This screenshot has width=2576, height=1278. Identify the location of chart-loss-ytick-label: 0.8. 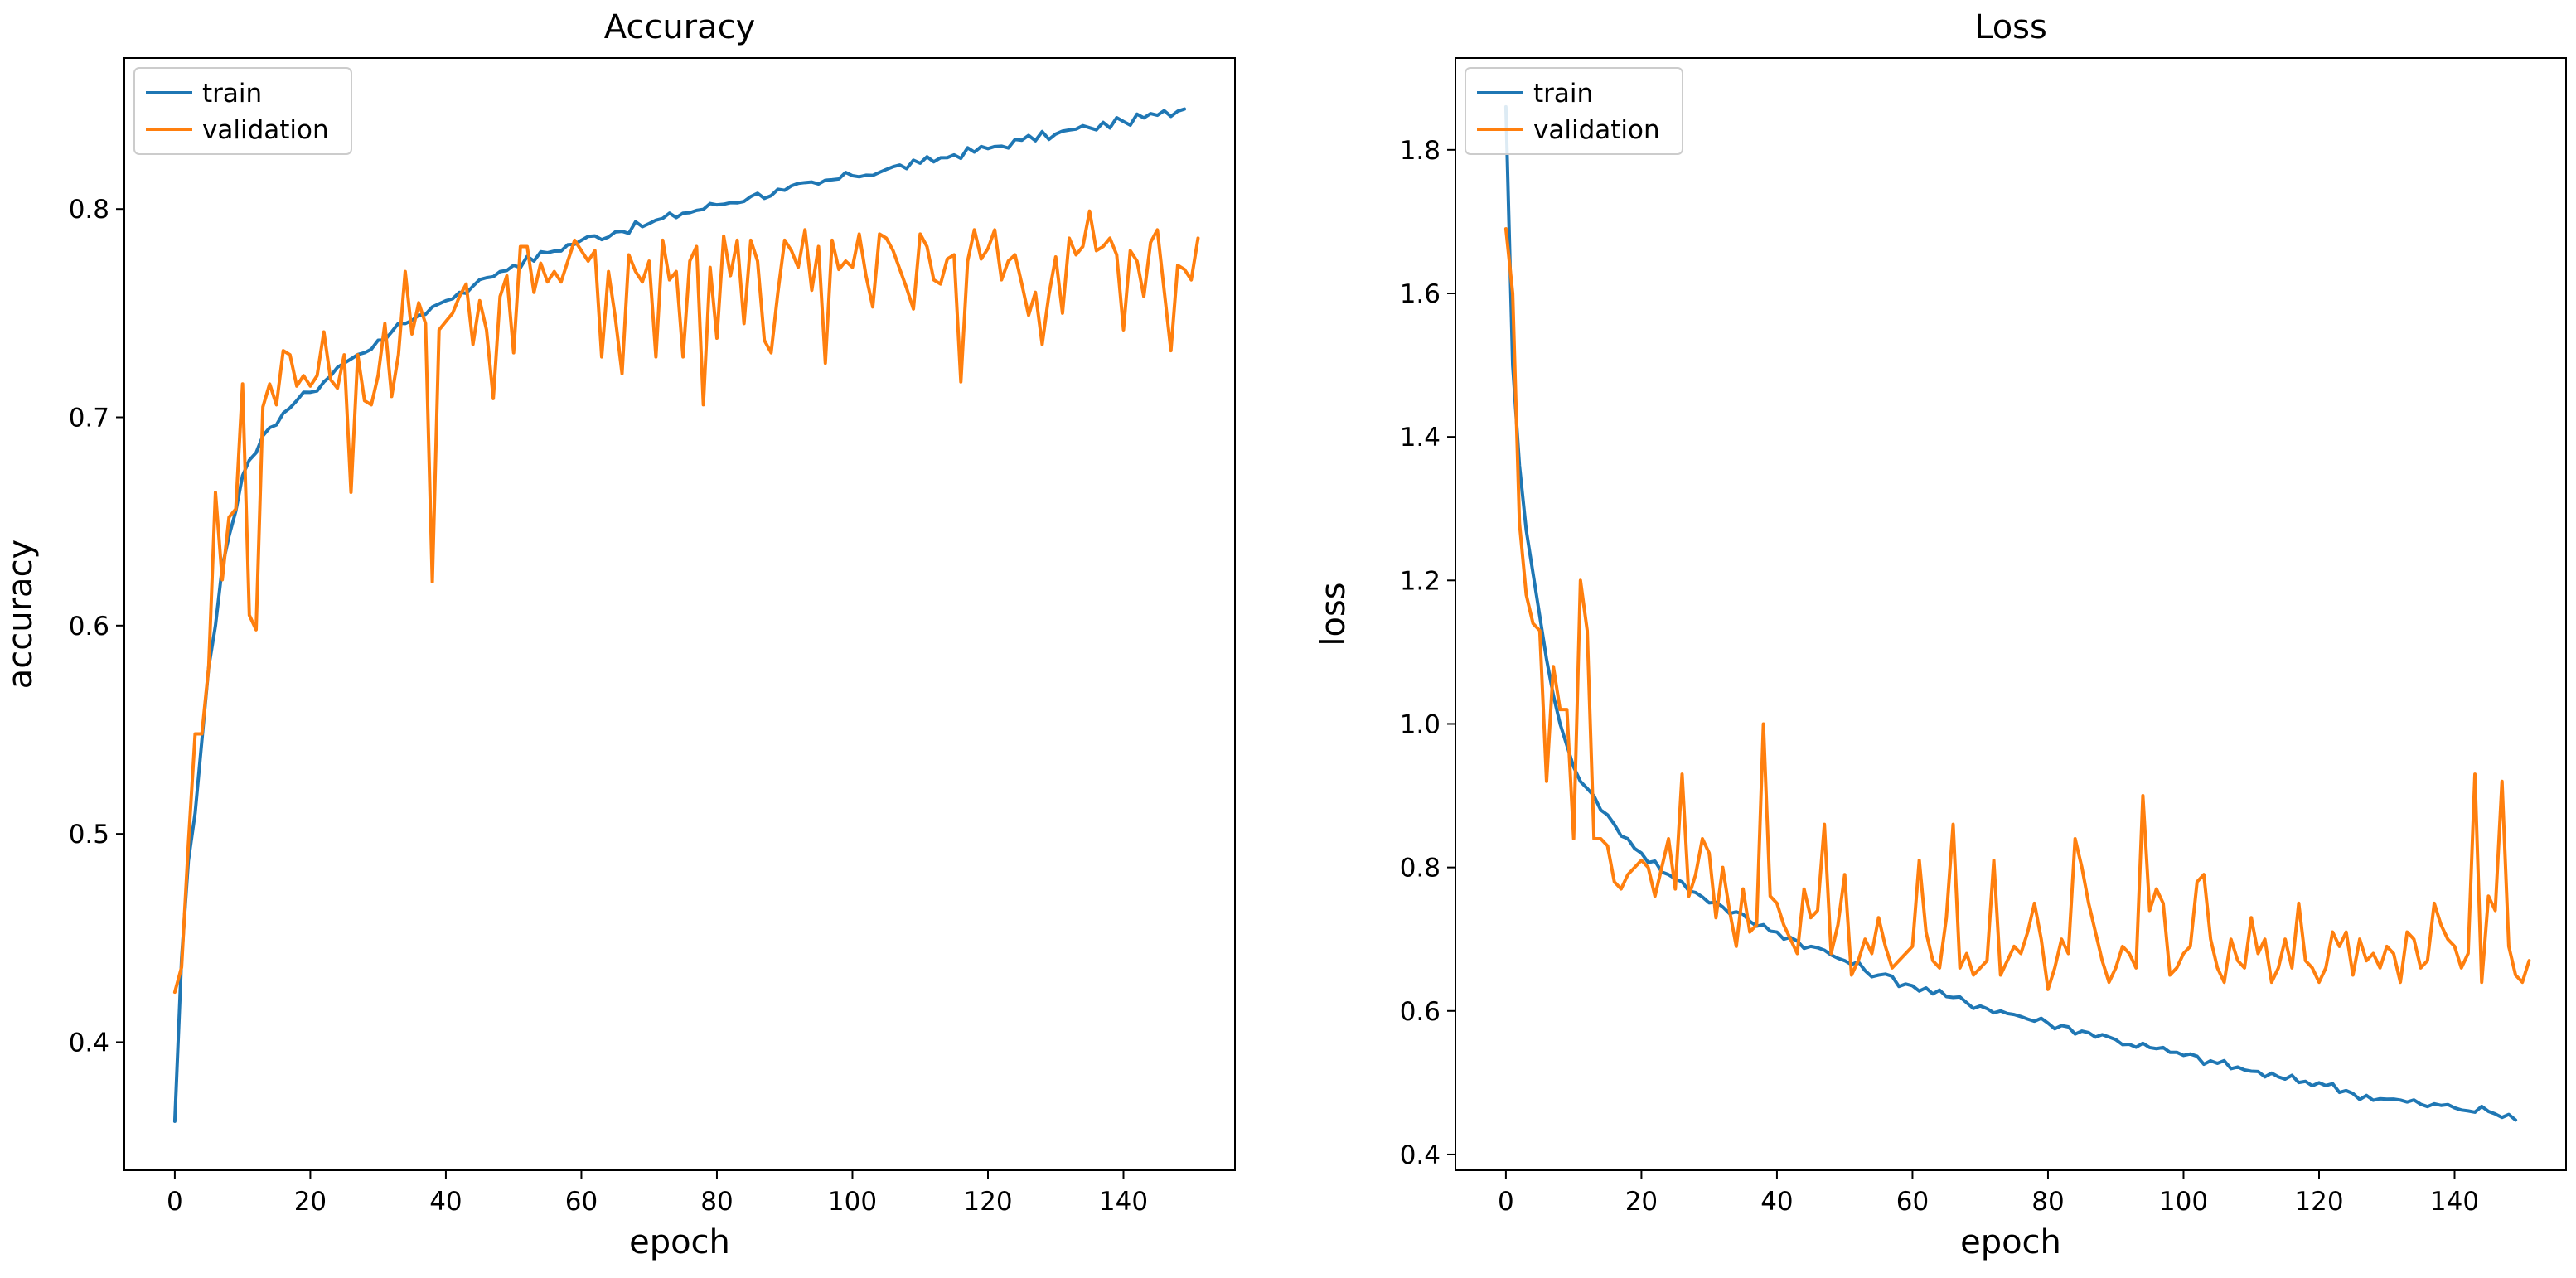
(1420, 869).